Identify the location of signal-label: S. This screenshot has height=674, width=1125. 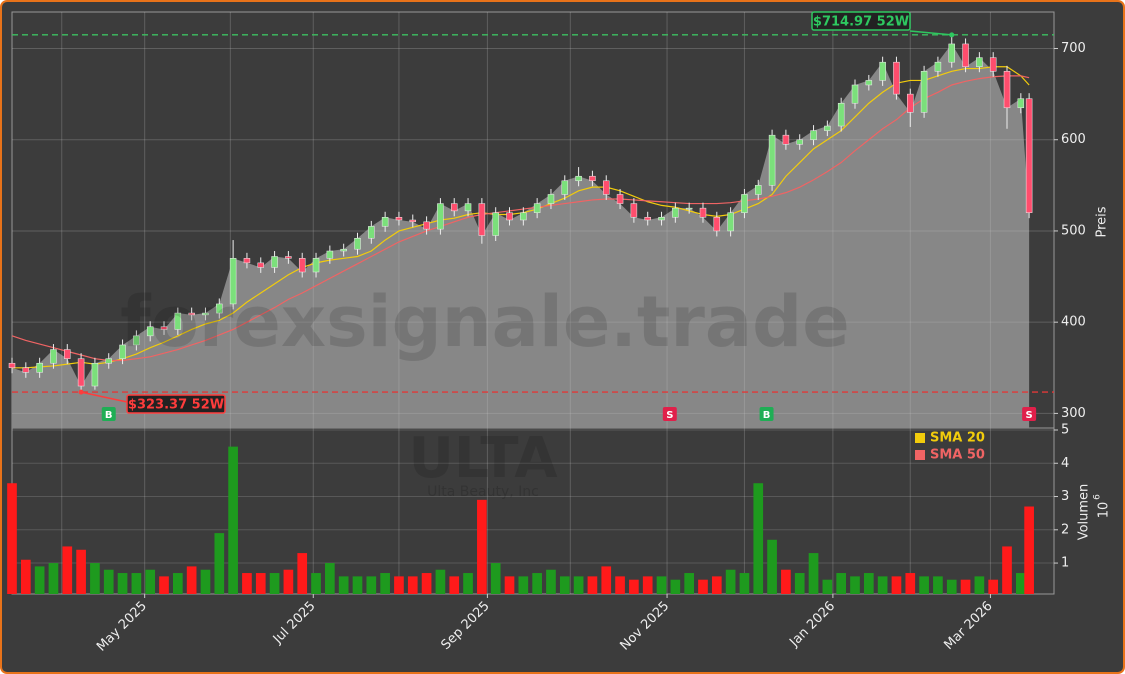
(1029, 415).